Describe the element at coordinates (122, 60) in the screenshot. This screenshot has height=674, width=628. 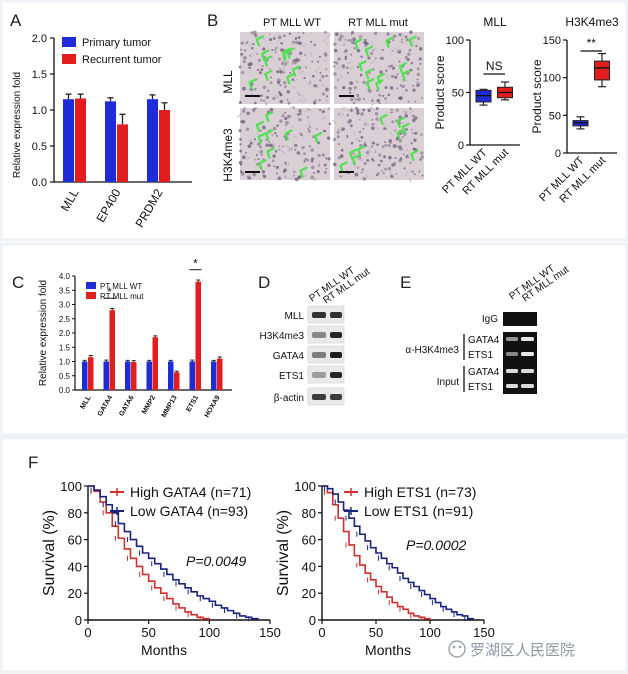
I see `a-legend-label: Recurrent tumor` at that location.